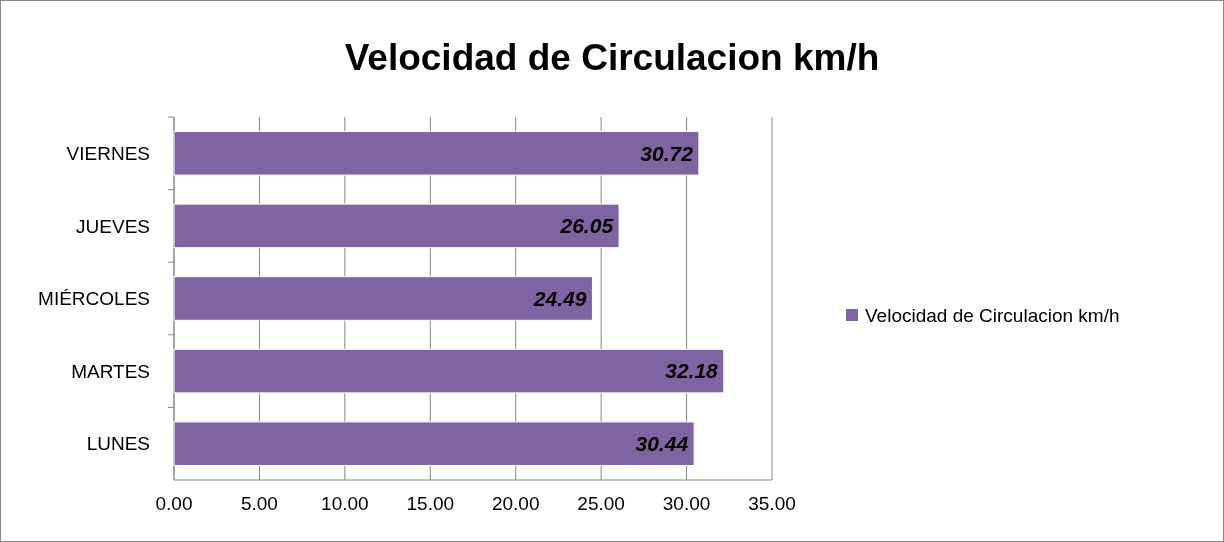 The width and height of the screenshot is (1224, 542). What do you see at coordinates (772, 503) in the screenshot?
I see `x-tick-label: 35.00` at bounding box center [772, 503].